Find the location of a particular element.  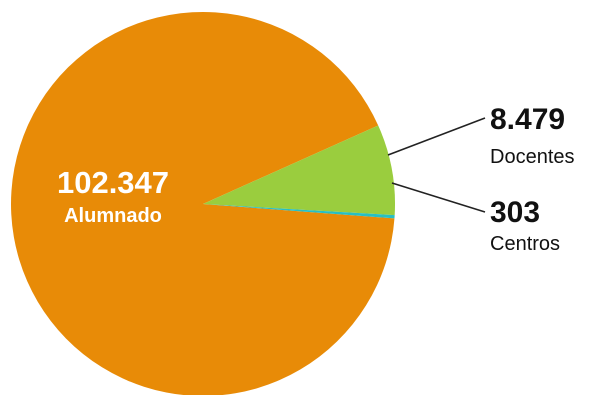

value-label-alumnado: 102.347 is located at coordinates (113, 182).